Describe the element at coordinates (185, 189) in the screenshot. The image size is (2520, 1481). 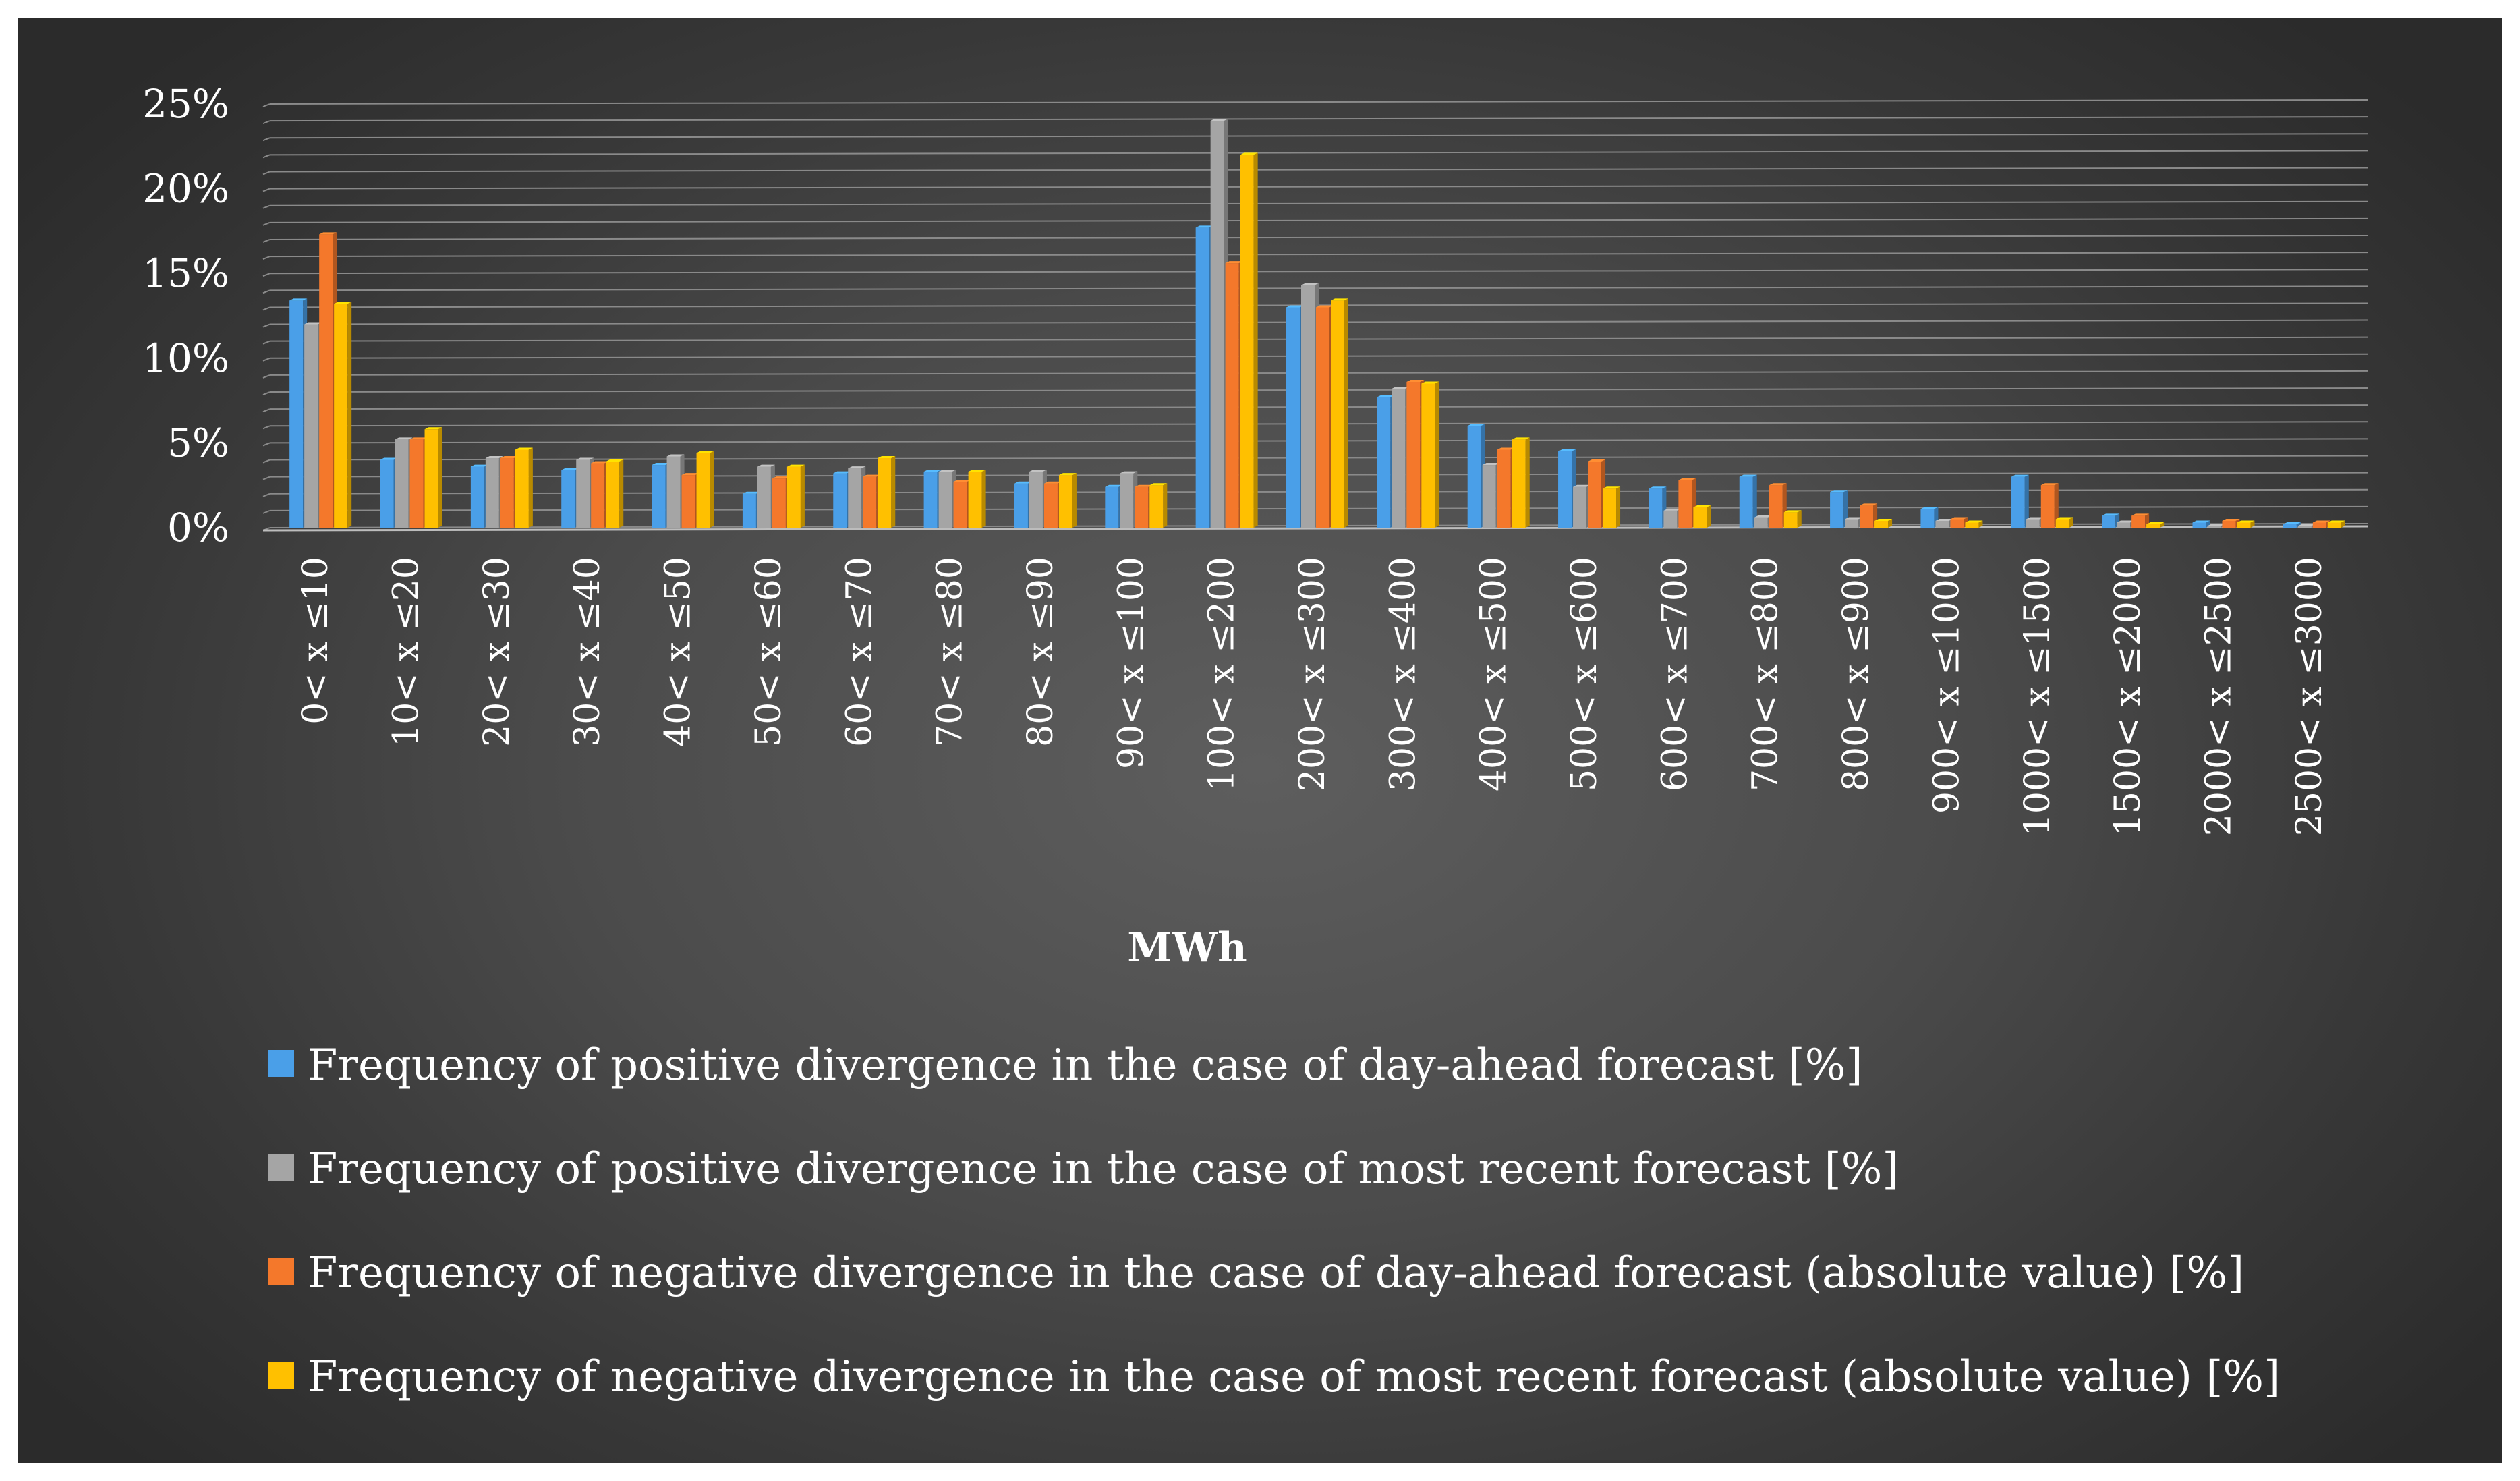
I see `y-tick-label: 20%` at that location.